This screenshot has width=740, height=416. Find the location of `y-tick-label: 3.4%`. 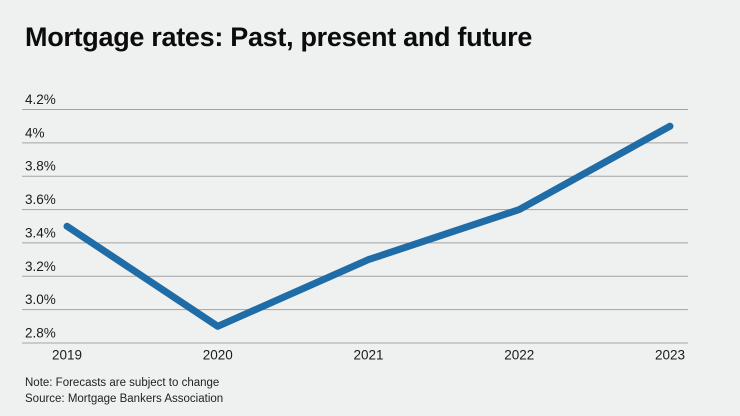

y-tick-label: 3.4% is located at coordinates (40, 232).